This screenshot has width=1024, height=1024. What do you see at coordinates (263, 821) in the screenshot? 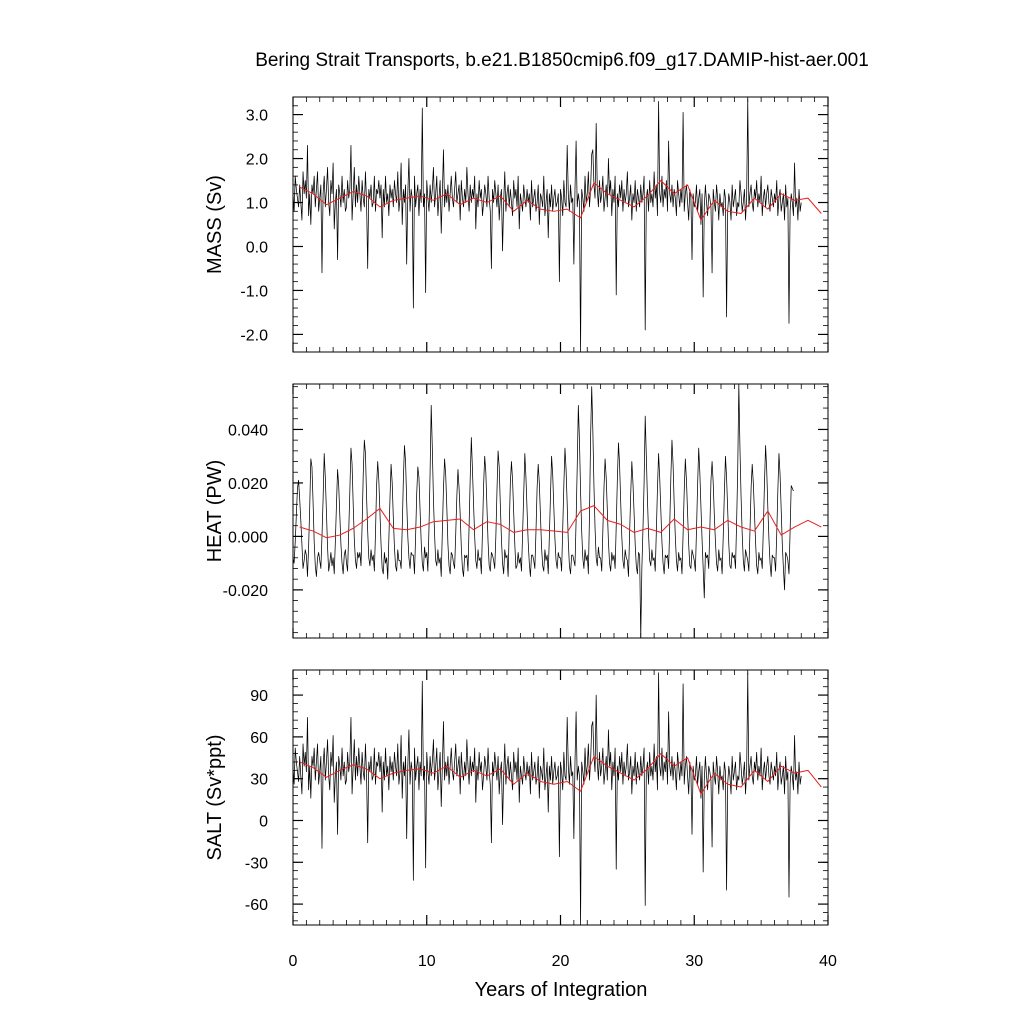
I see `salt-y-tick-label: 0` at bounding box center [263, 821].